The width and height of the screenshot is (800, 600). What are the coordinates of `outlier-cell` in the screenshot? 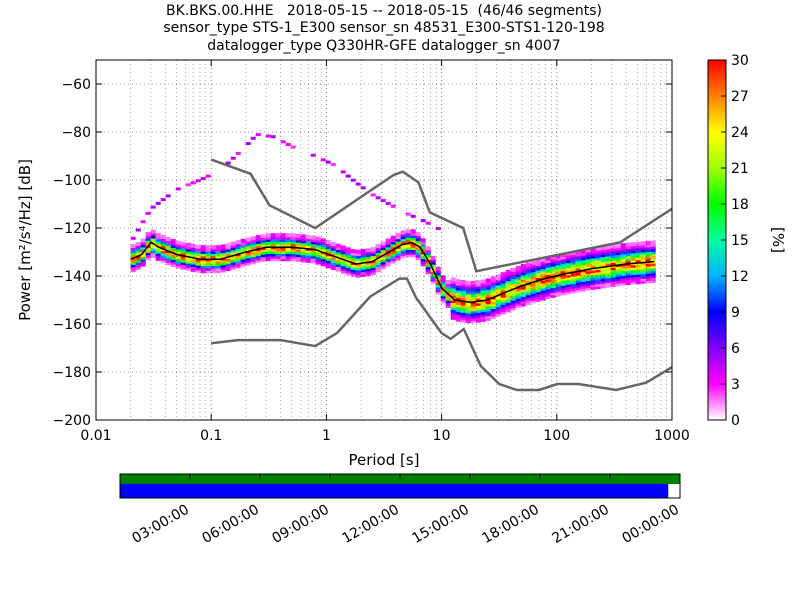 It's located at (348, 176).